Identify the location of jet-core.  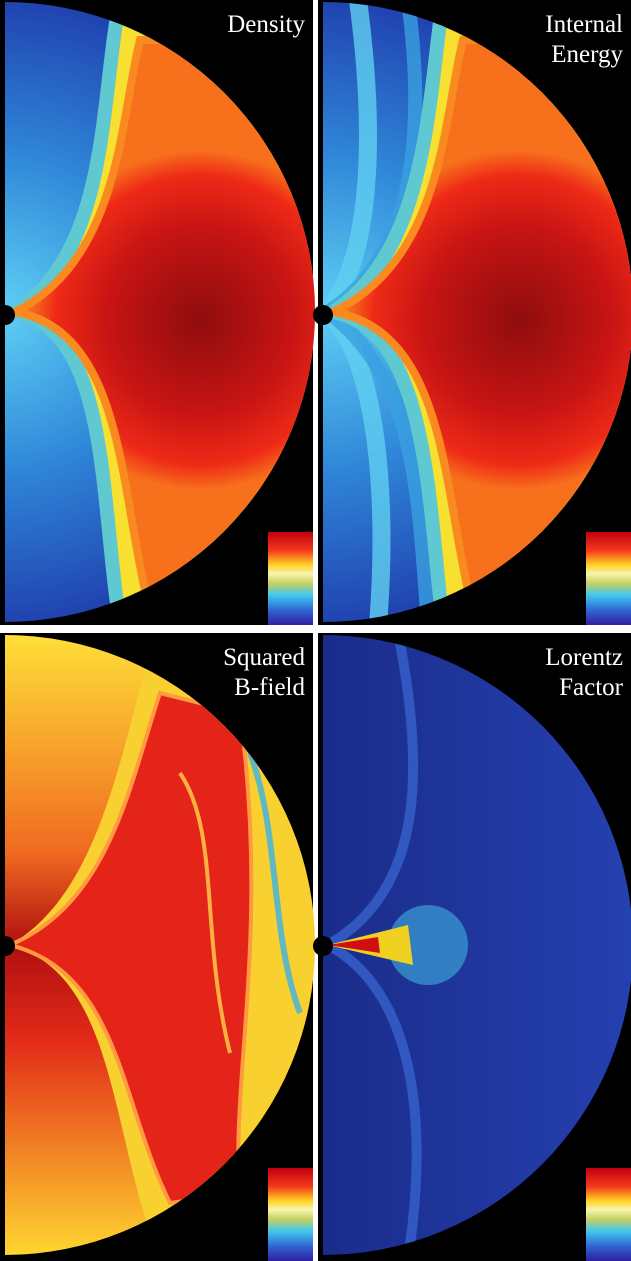
(354, 945).